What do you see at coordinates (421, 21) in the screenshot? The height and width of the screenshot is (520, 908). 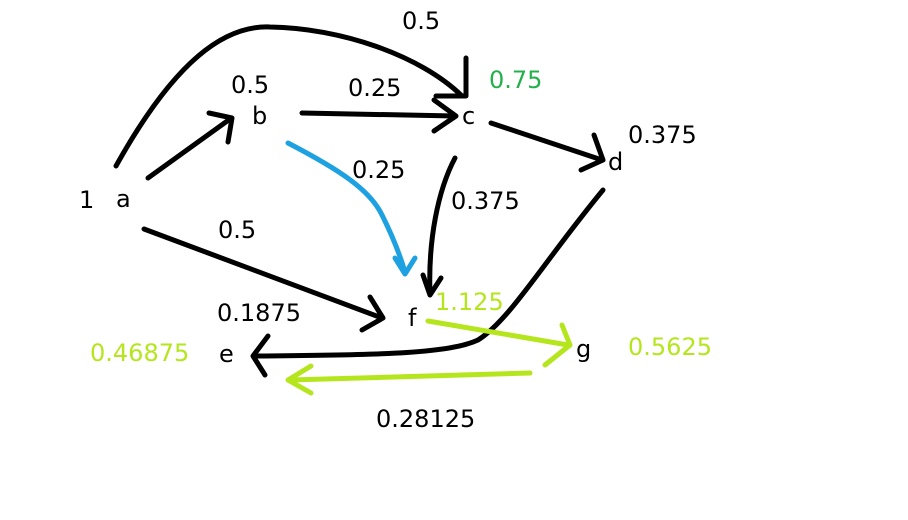 I see `edge-label-a-c: 0.5` at bounding box center [421, 21].